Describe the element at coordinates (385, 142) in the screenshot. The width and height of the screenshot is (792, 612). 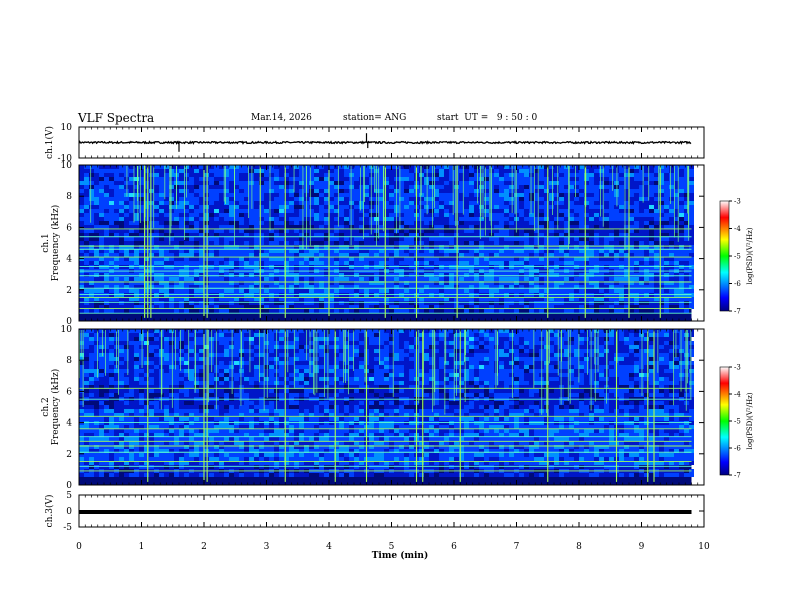
I see `ch1-voltage-trace` at that location.